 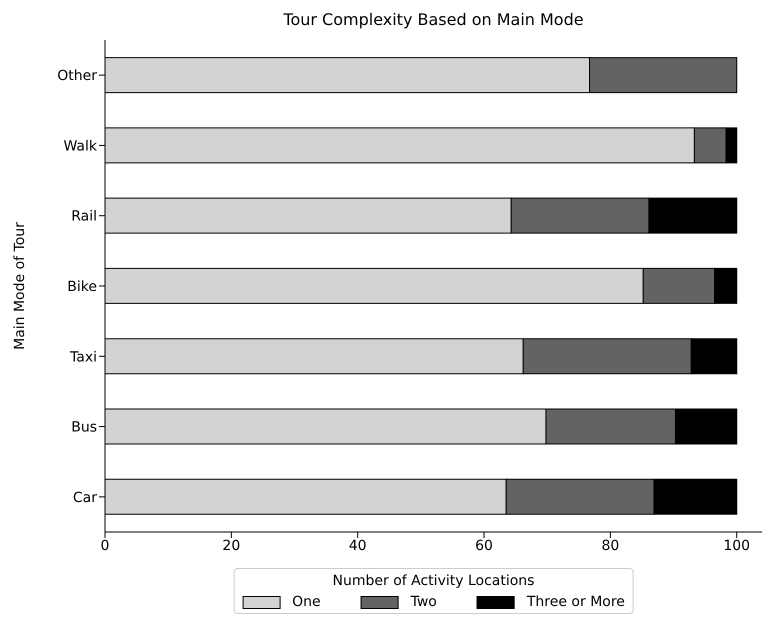 I want to click on y-axis-title: Main Mode of Tour, so click(x=20, y=286).